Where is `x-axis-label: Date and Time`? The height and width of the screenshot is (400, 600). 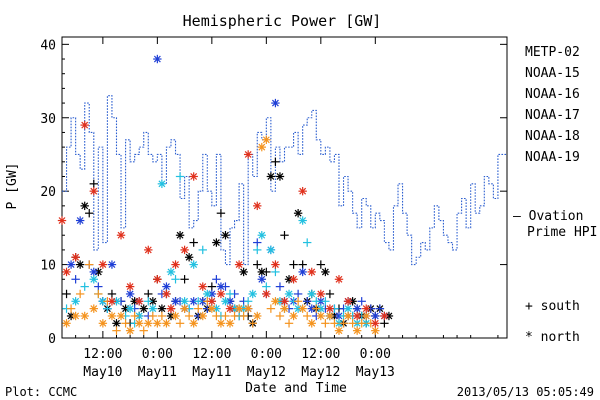 x-axis-label: Date and Time is located at coordinates (296, 388).